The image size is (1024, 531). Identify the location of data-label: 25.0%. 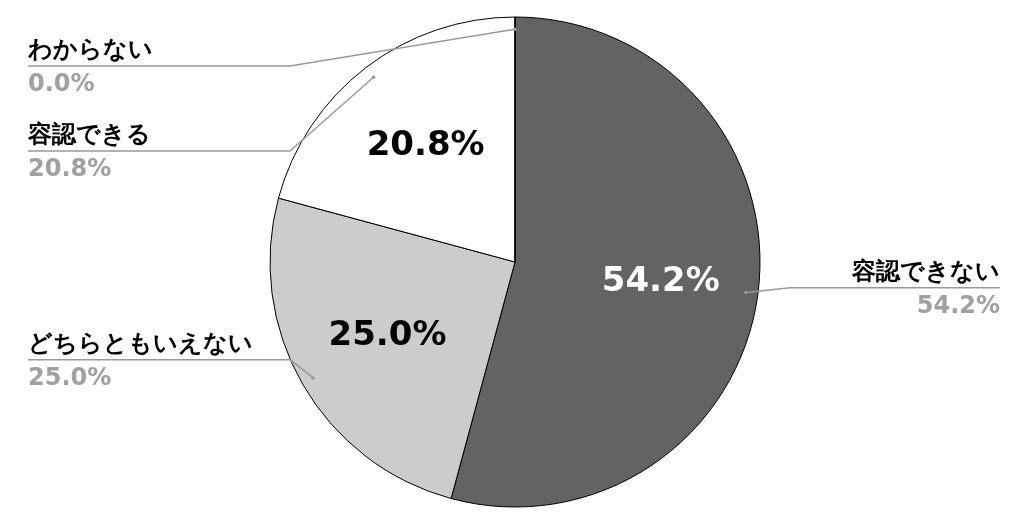
(387, 333).